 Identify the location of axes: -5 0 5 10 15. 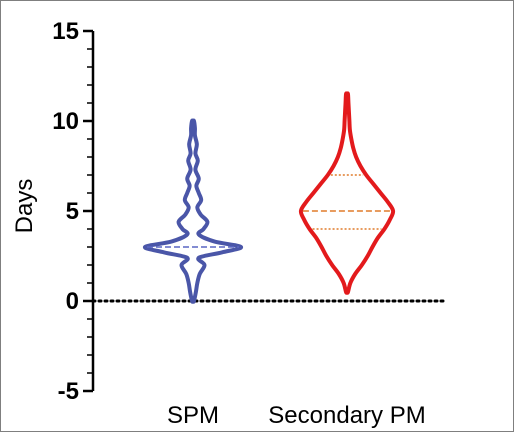
(73, 211).